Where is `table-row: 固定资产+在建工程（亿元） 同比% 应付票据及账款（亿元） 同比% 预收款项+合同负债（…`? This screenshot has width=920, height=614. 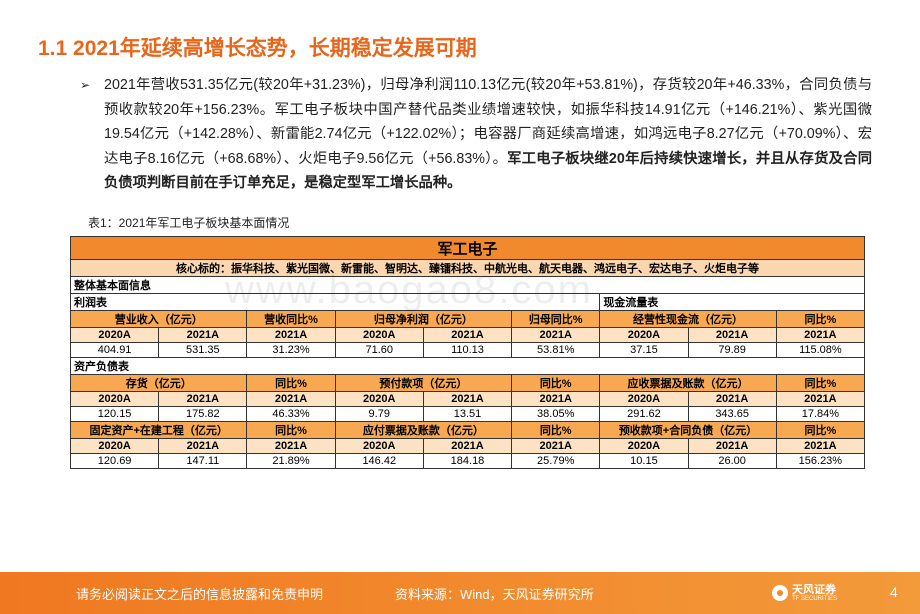 table-row: 固定资产+在建工程（亿元） 同比% 应付票据及账款（亿元） 同比% 预收款项+合同负债（… is located at coordinates (467, 430).